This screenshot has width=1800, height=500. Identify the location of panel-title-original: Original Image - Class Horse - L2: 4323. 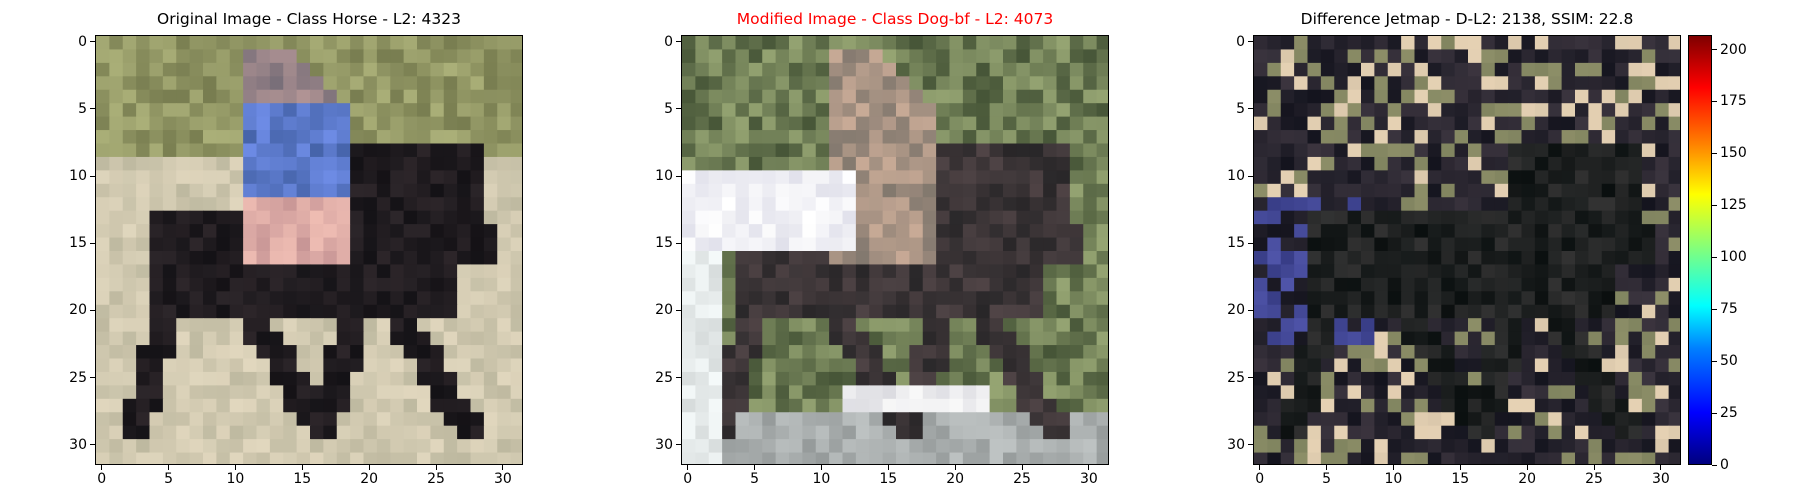
(309, 19).